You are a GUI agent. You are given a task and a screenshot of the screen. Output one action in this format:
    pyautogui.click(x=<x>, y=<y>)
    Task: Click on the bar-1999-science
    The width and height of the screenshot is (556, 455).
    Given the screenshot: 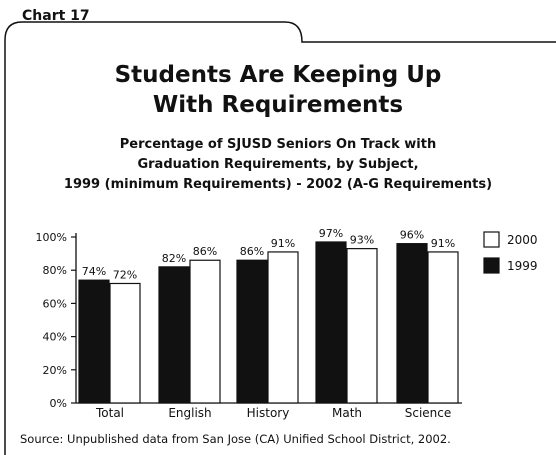 What is the action you would take?
    pyautogui.click(x=412, y=323)
    